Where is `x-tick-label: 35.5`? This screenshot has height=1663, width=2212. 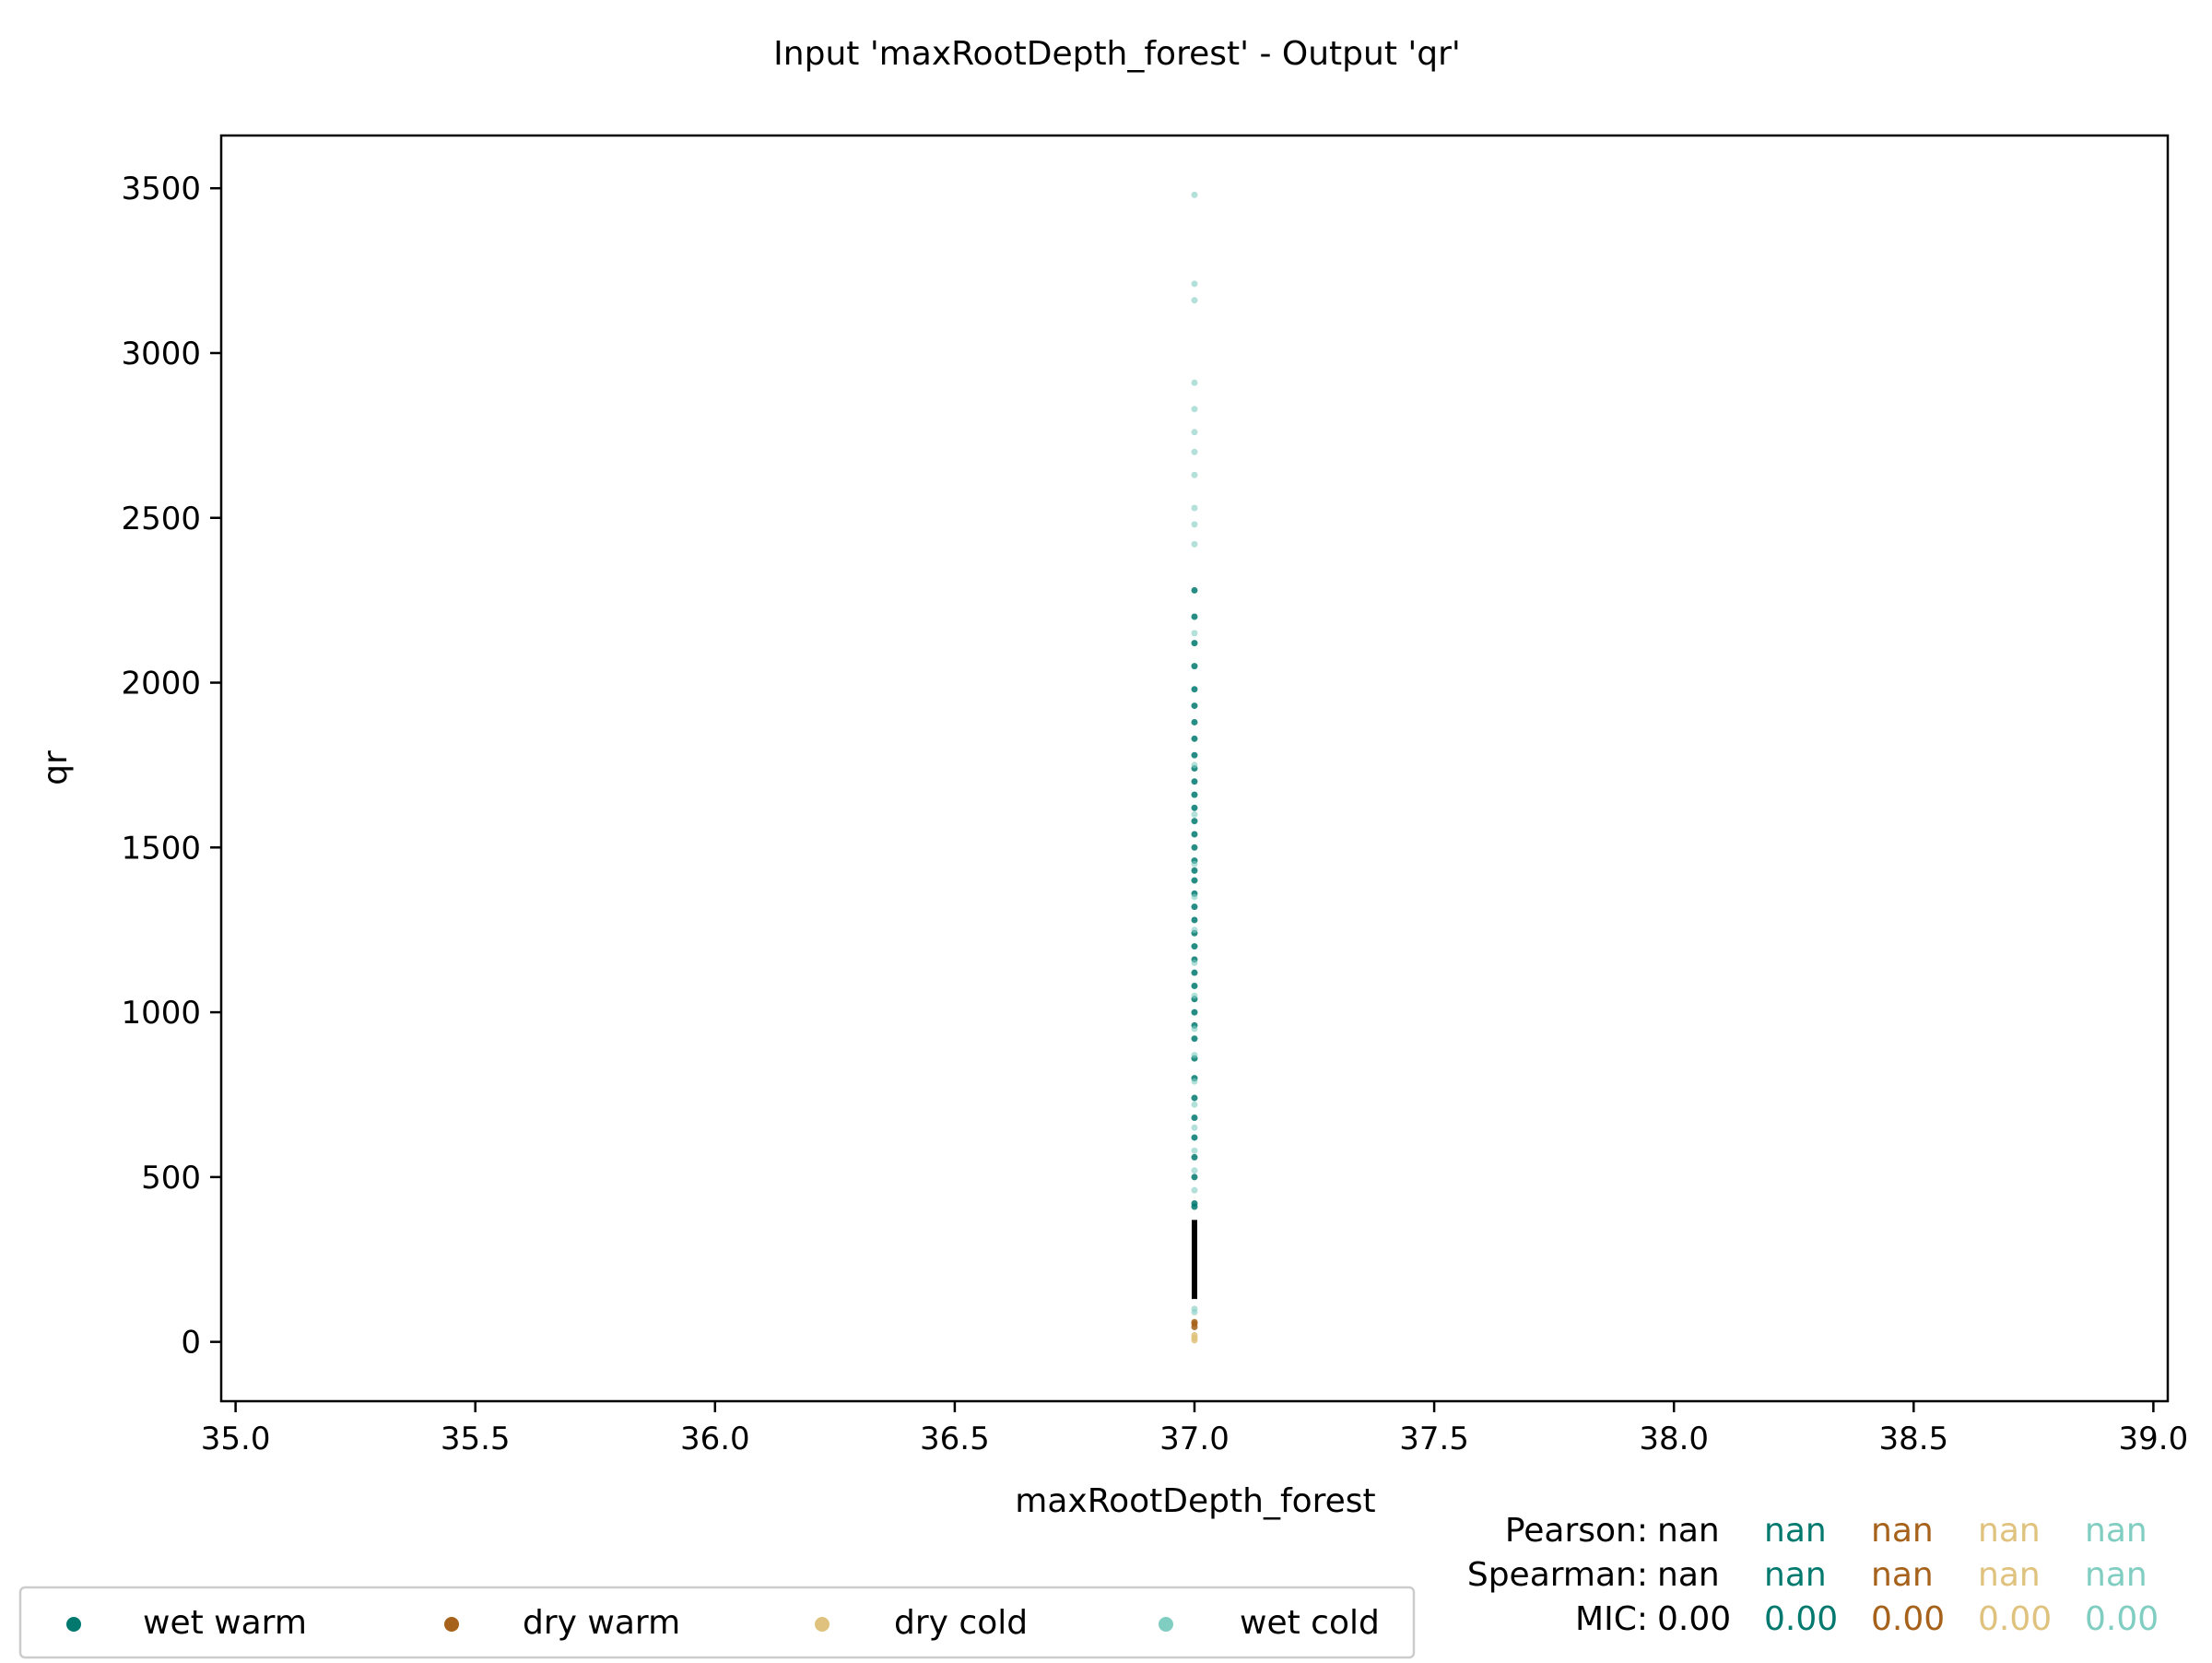
x-tick-label: 35.5 is located at coordinates (476, 1439).